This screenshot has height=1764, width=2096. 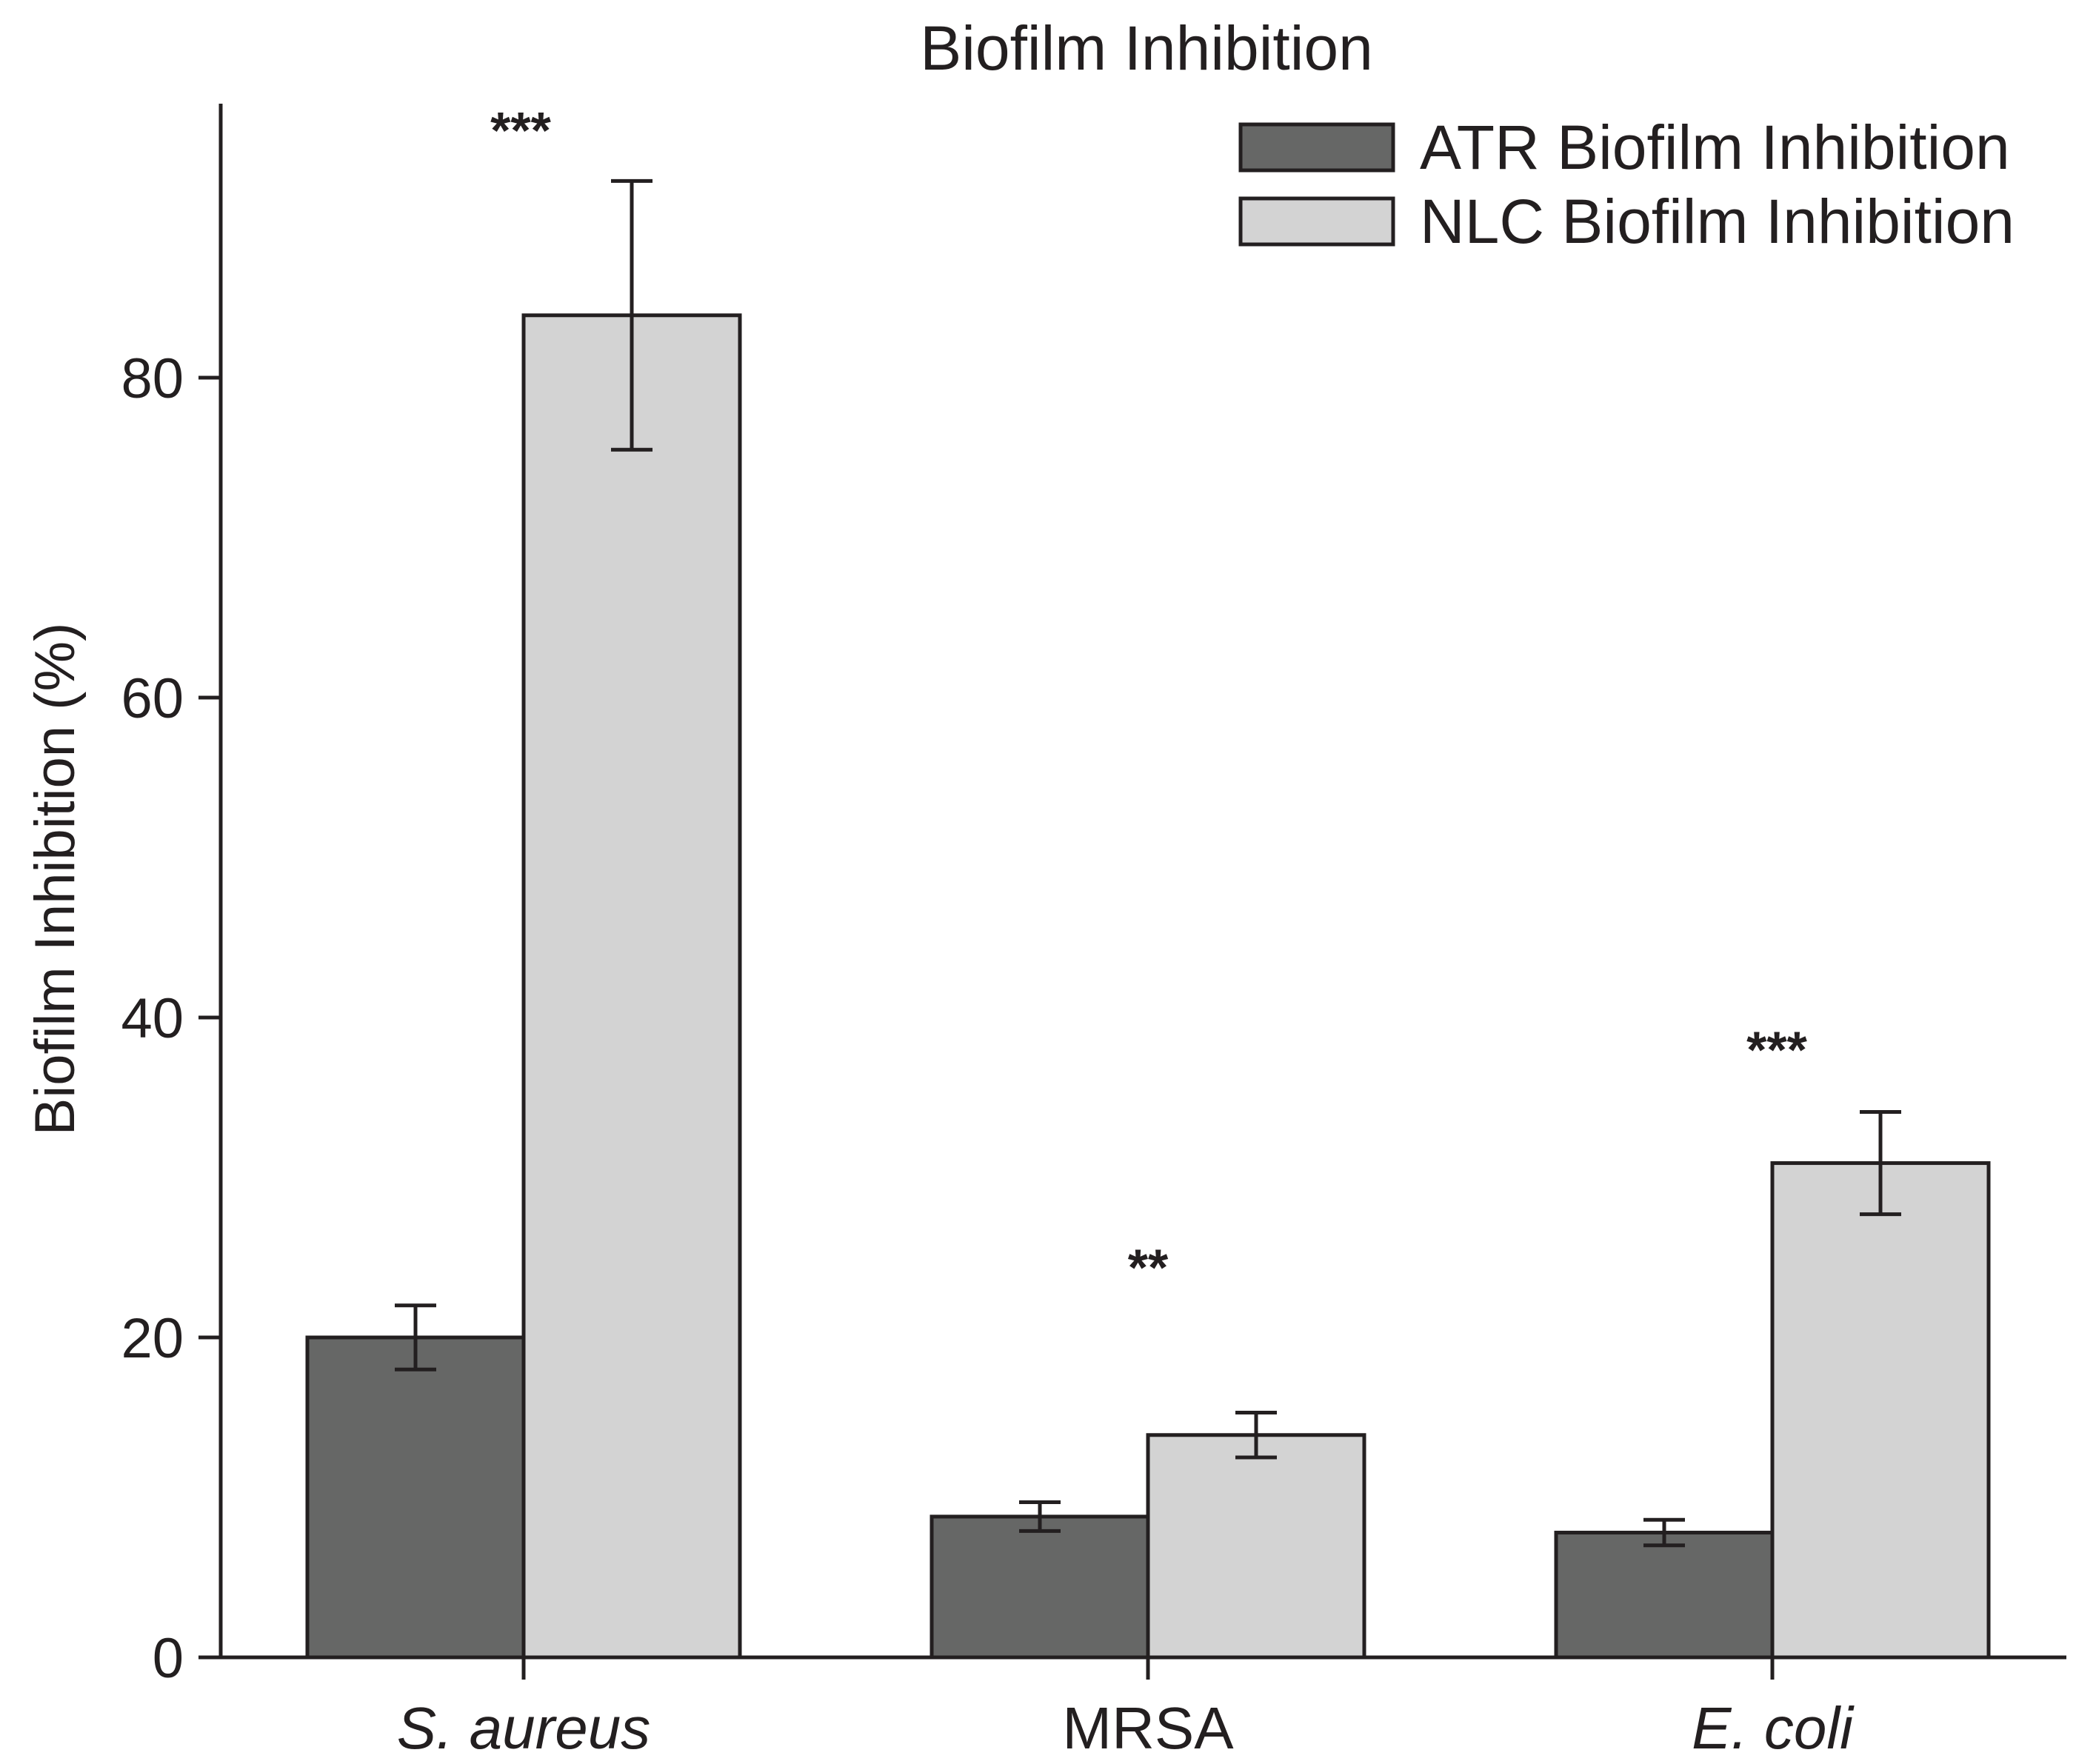 I want to click on legend-label-atr: ATR Biofilm Inhibition, so click(x=1715, y=147).